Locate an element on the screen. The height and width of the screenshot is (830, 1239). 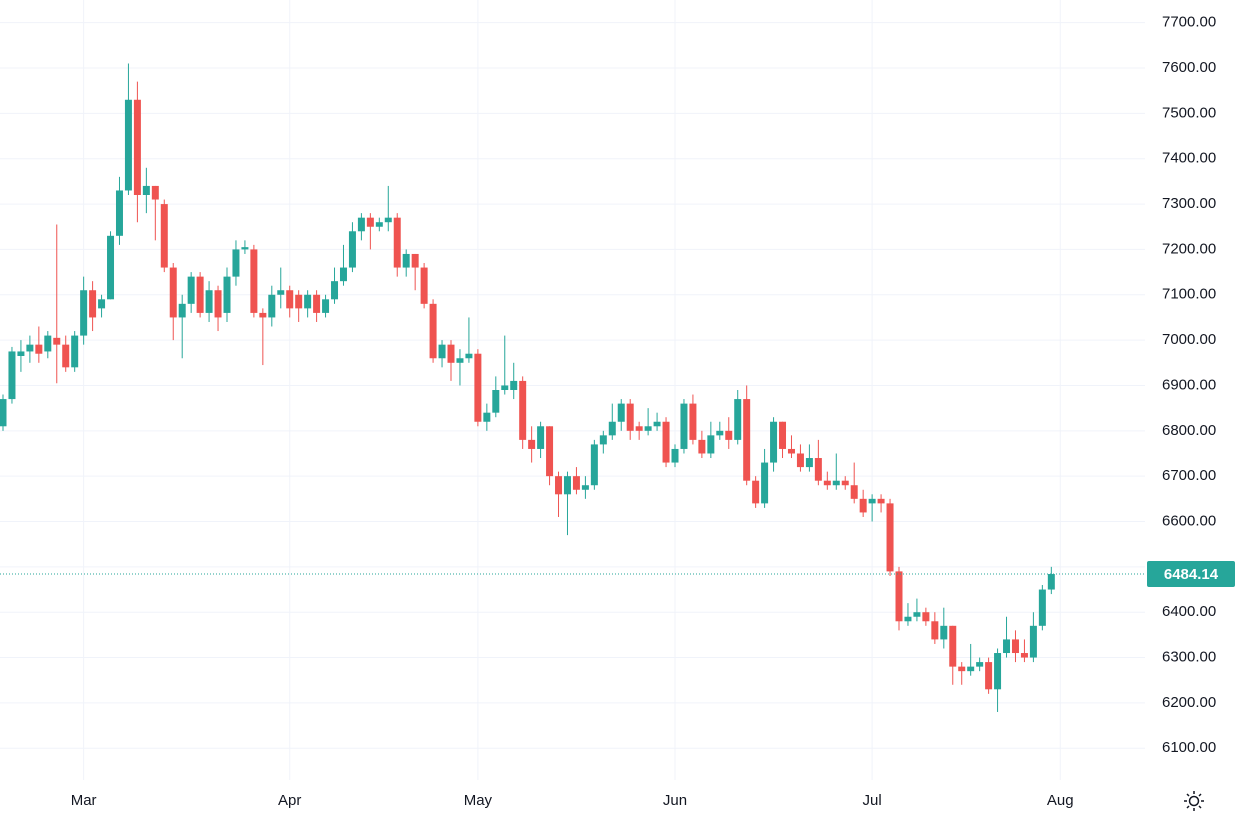
last-price-badge is located at coordinates (1191, 574).